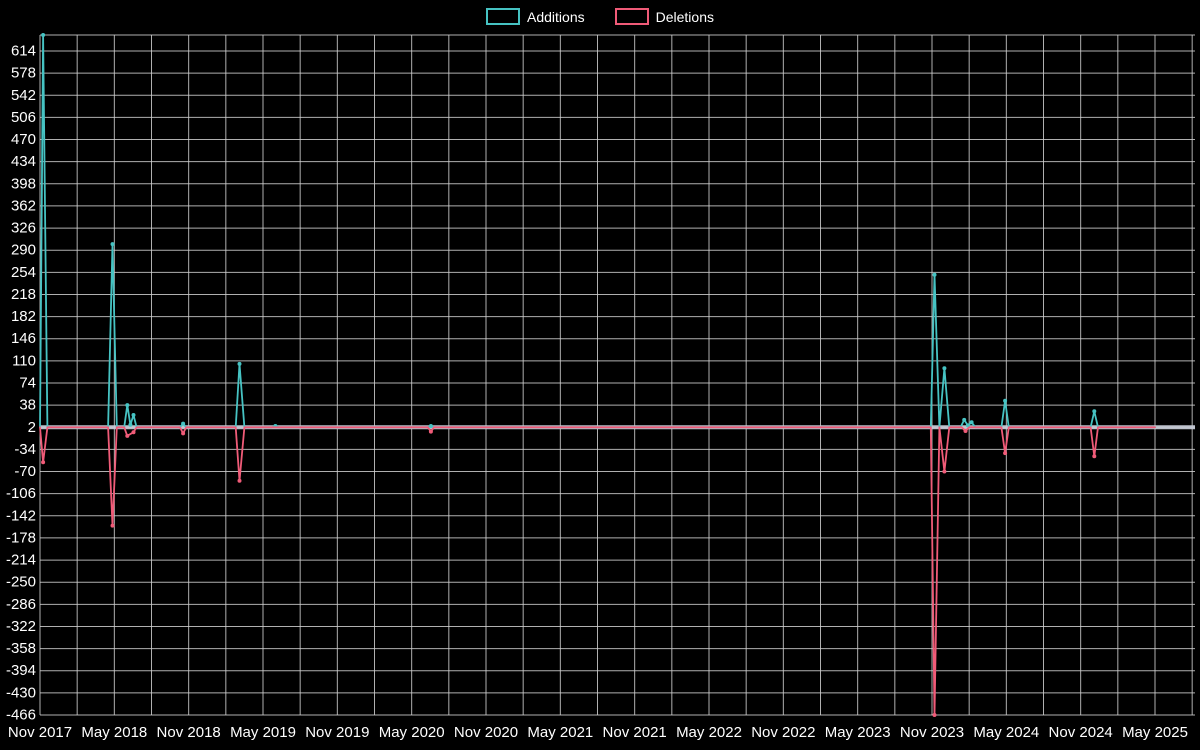 The image size is (1200, 750). Describe the element at coordinates (23, 338) in the screenshot. I see `y-tick-label: 146` at that location.